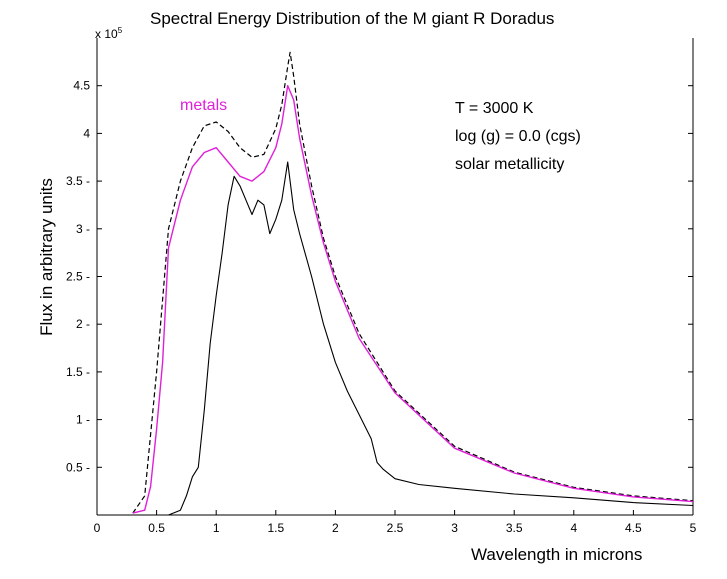  What do you see at coordinates (78, 181) in the screenshot?
I see `y-tick-label: 3.5 -` at bounding box center [78, 181].